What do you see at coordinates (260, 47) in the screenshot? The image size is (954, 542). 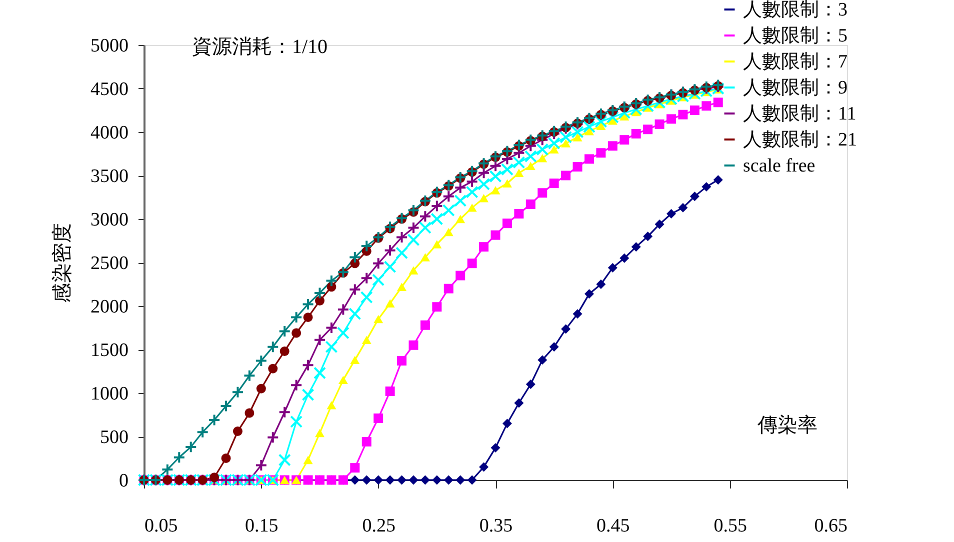 I see `annotation: 資源消耗：1/10` at bounding box center [260, 47].